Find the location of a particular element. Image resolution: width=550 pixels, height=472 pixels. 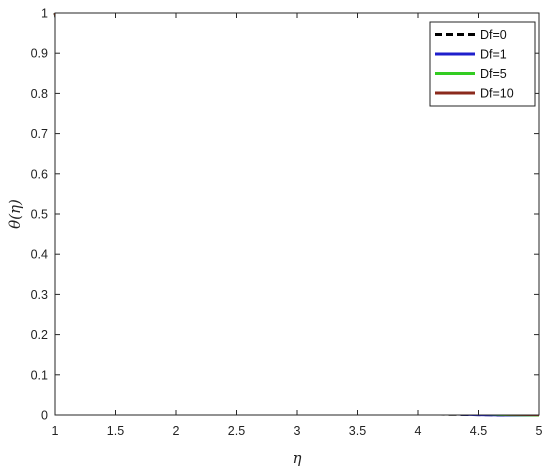

legend-label-4: Df=10 is located at coordinates (497, 94).